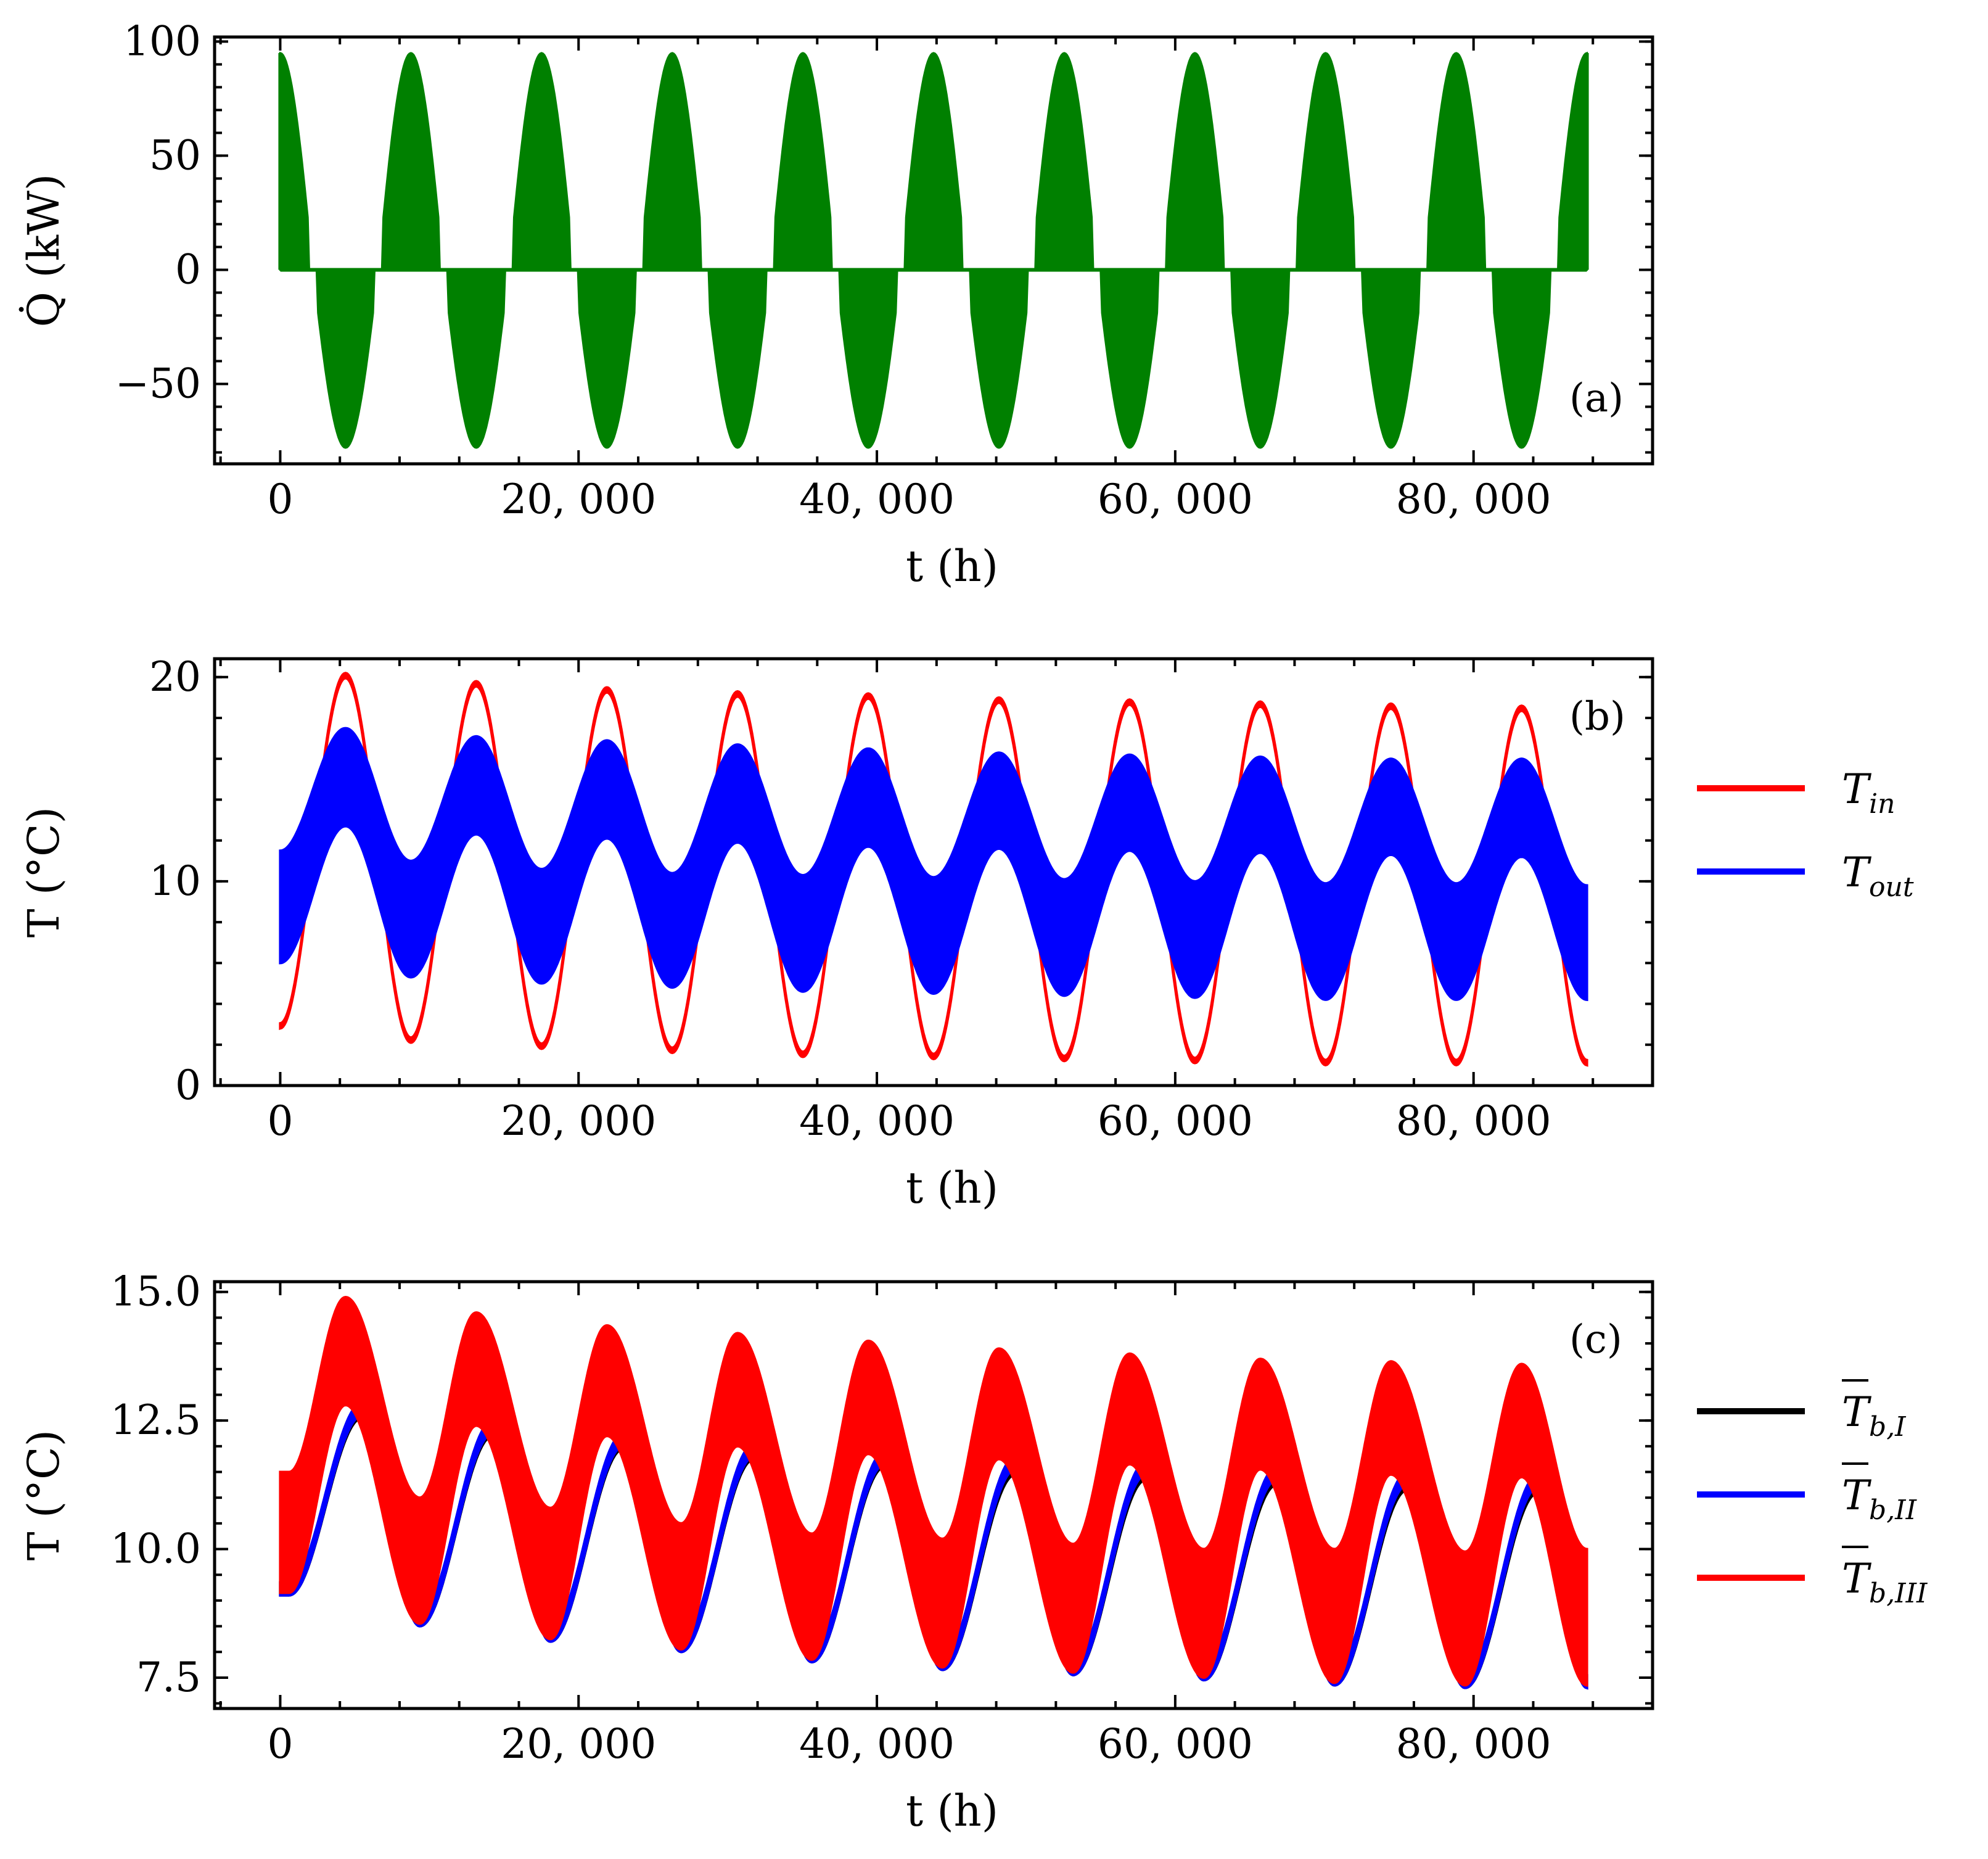 This screenshot has height=1859, width=1988. I want to click on legend-item: Tout, so click(1805, 876).